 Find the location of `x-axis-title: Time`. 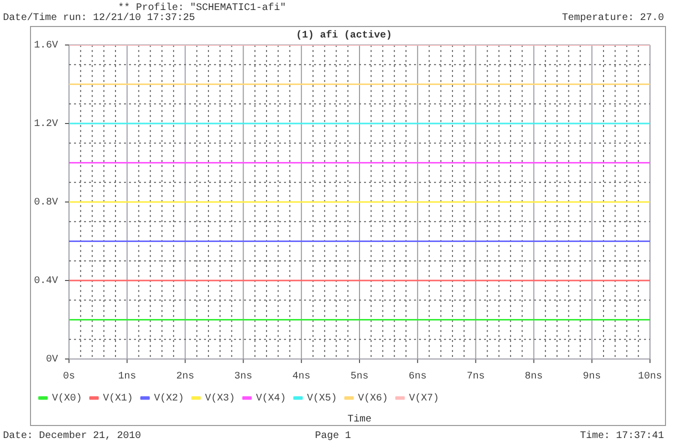

x-axis-title: Time is located at coordinates (359, 420).